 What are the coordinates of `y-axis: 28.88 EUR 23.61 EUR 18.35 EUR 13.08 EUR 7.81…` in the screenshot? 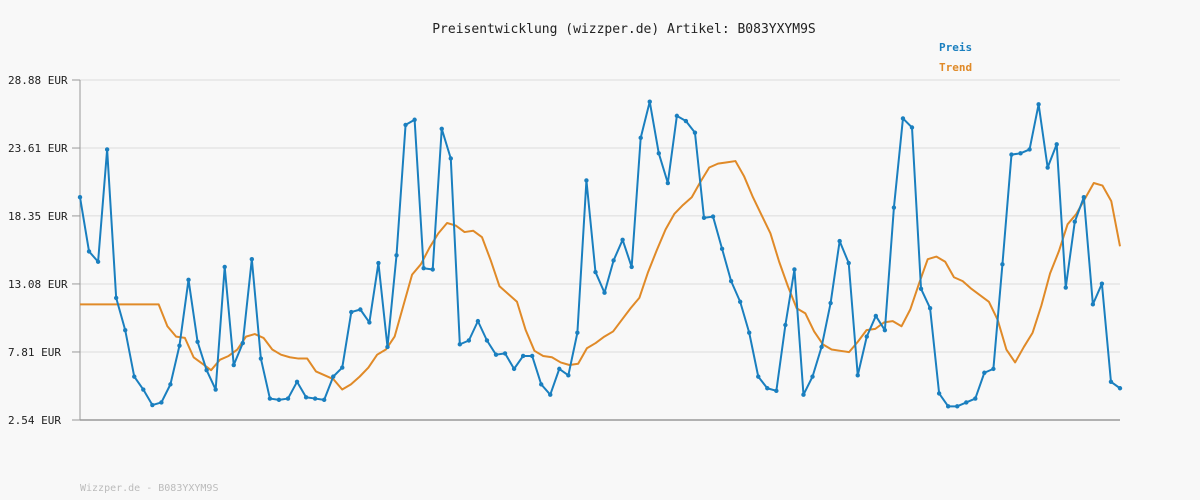 It's located at (44, 250).